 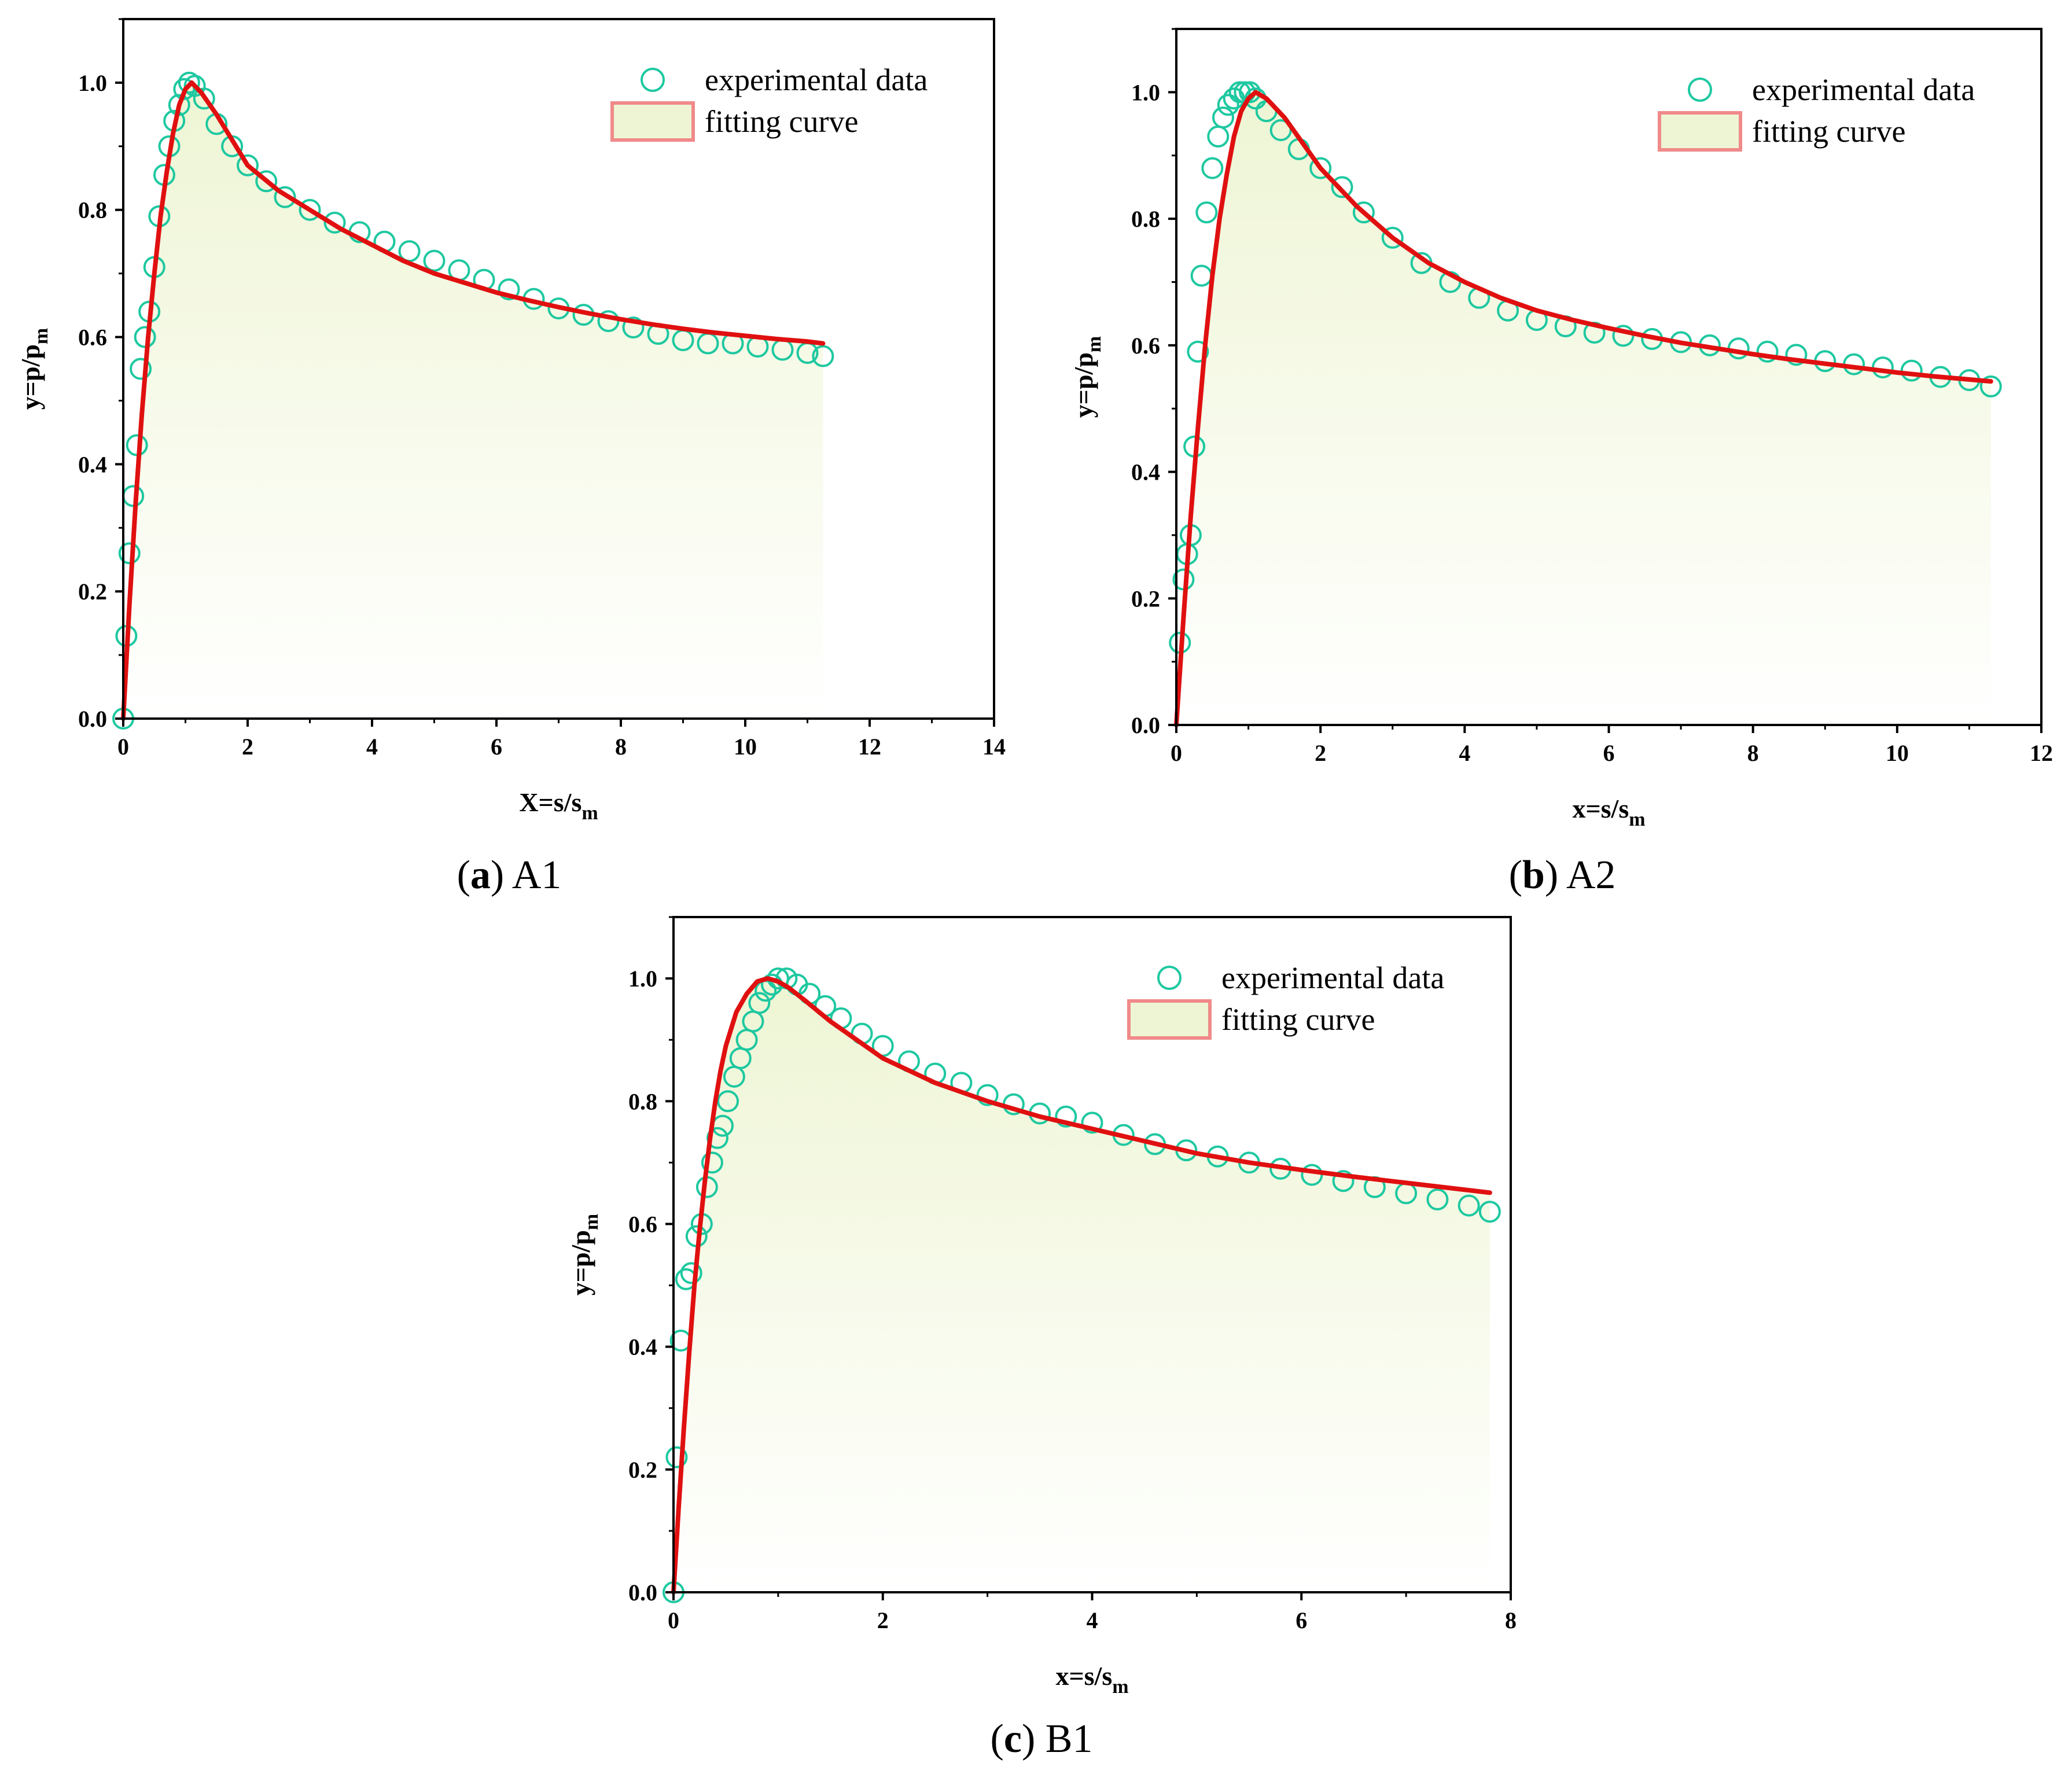 What do you see at coordinates (497, 747) in the screenshot?
I see `x-tick-label-a-3: 6` at bounding box center [497, 747].